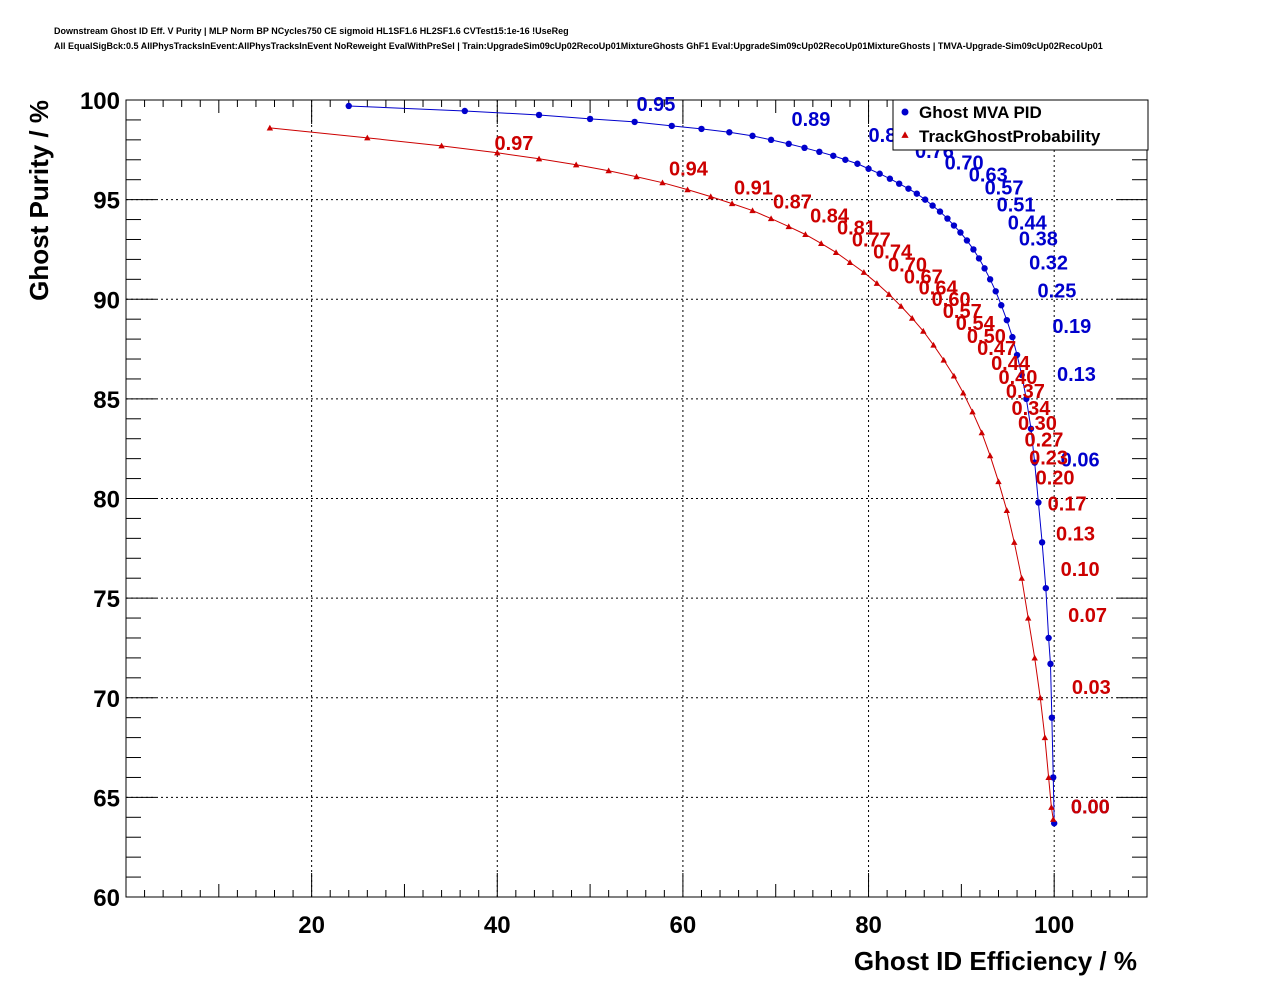 The height and width of the screenshot is (996, 1276). Describe the element at coordinates (1071, 327) in the screenshot. I see `threshold-label: 0.19` at that location.